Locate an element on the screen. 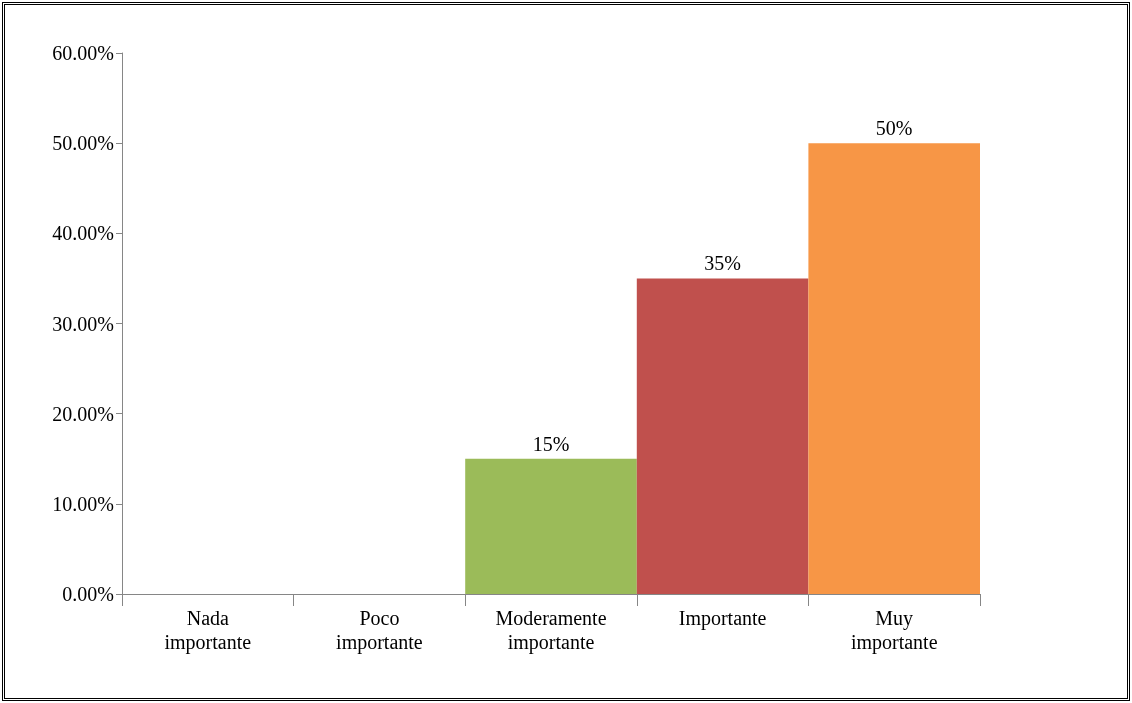 The image size is (1132, 703). y-tick-label: 0.00% is located at coordinates (88, 594).